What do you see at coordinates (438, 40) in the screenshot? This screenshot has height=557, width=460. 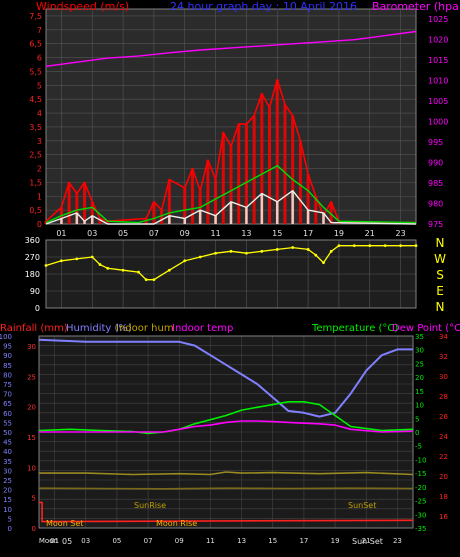 I see `barometer-y-tick: 1020` at bounding box center [438, 40].